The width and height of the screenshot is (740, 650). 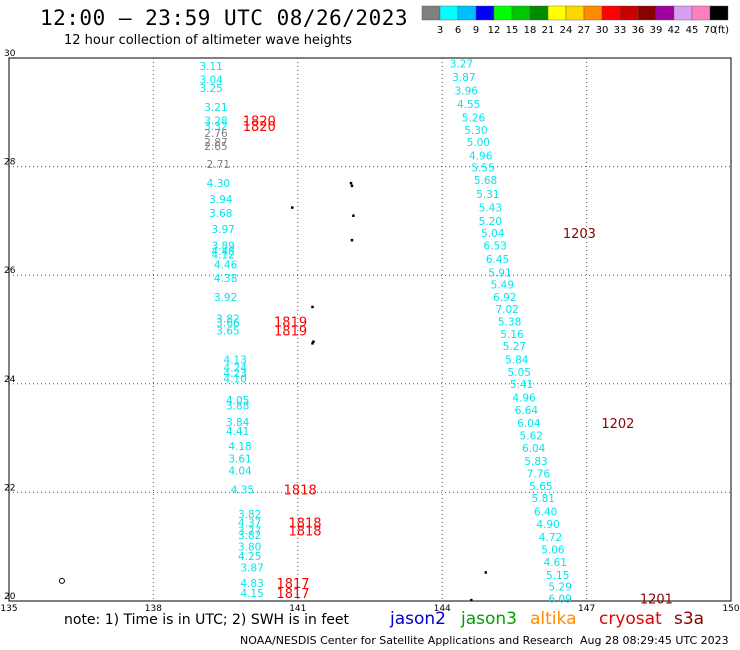 I want to click on wave-height-value: 6.09, so click(x=559, y=599).